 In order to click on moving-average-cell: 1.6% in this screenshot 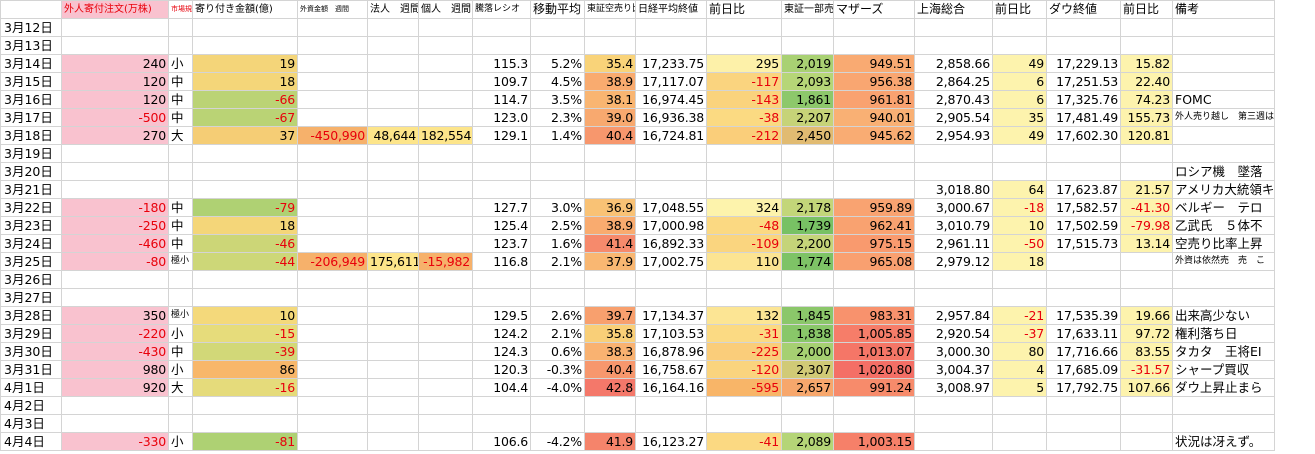, I will do `click(558, 244)`.